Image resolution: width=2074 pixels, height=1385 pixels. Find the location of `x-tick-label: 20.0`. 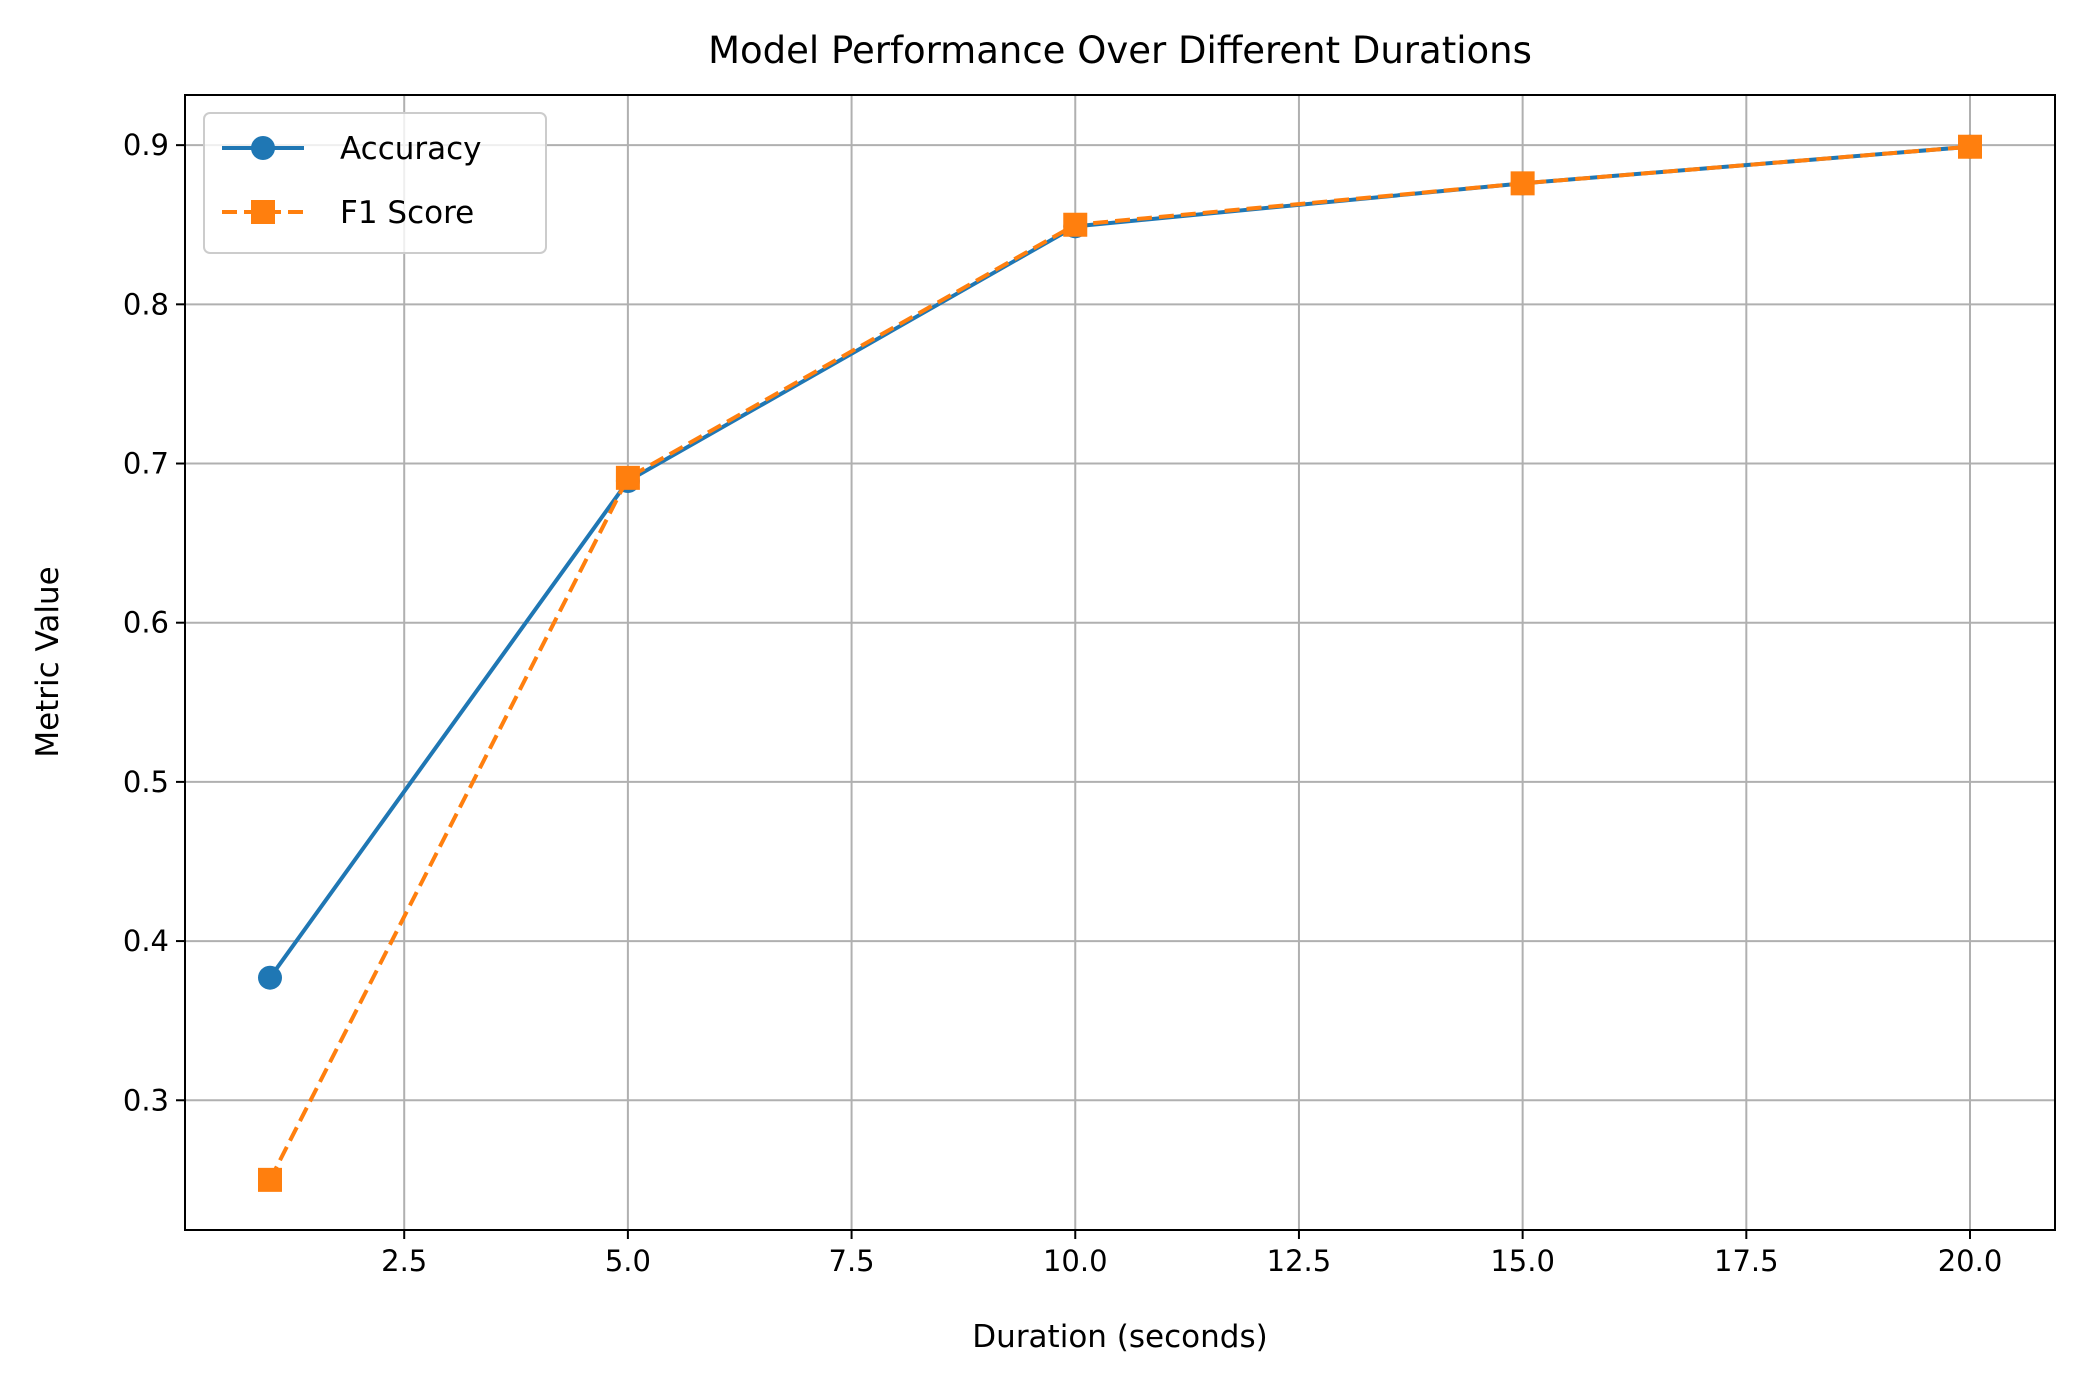

x-tick-label: 20.0 is located at coordinates (1970, 1261).